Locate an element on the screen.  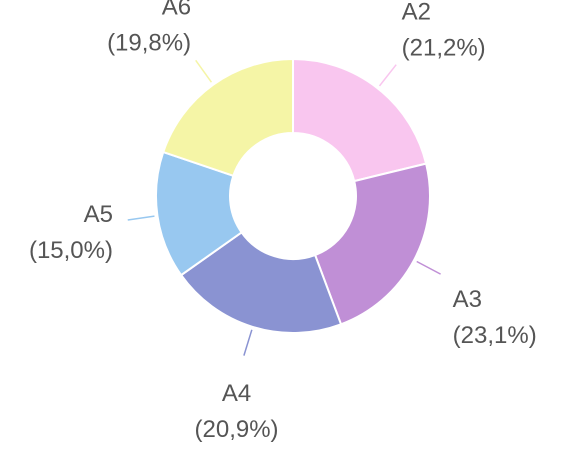
slice-label: (15,0%) is located at coordinates (71, 250).